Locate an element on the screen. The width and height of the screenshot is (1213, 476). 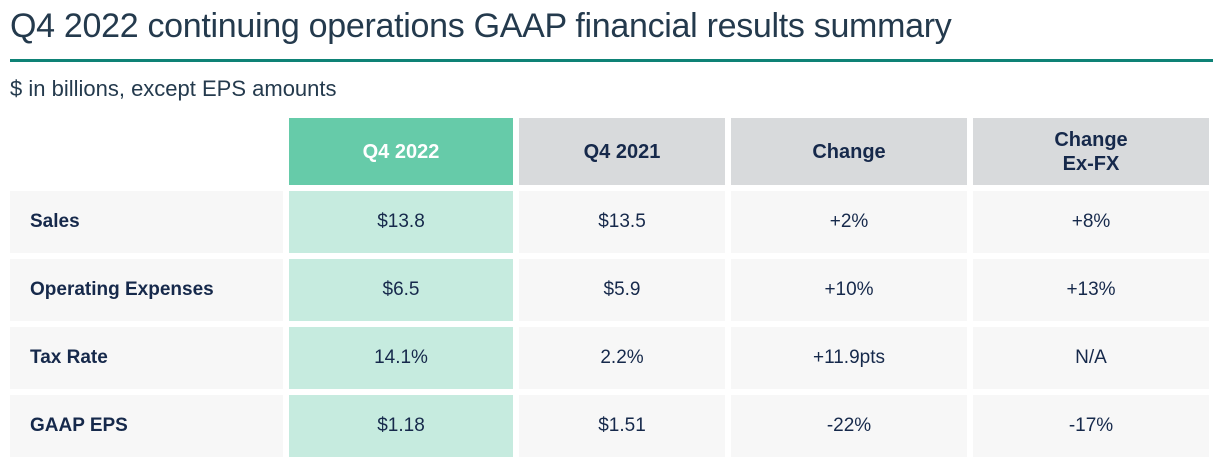
cell-change-ex-fx: +13% is located at coordinates (1091, 290).